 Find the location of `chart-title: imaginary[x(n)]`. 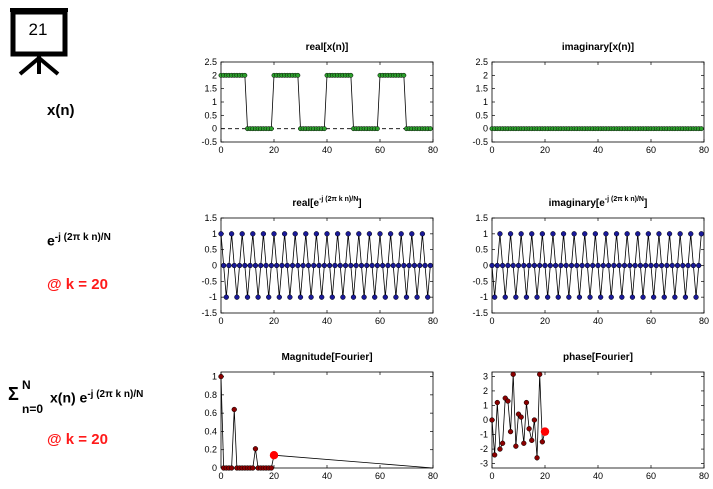

chart-title: imaginary[x(n)] is located at coordinates (598, 47).